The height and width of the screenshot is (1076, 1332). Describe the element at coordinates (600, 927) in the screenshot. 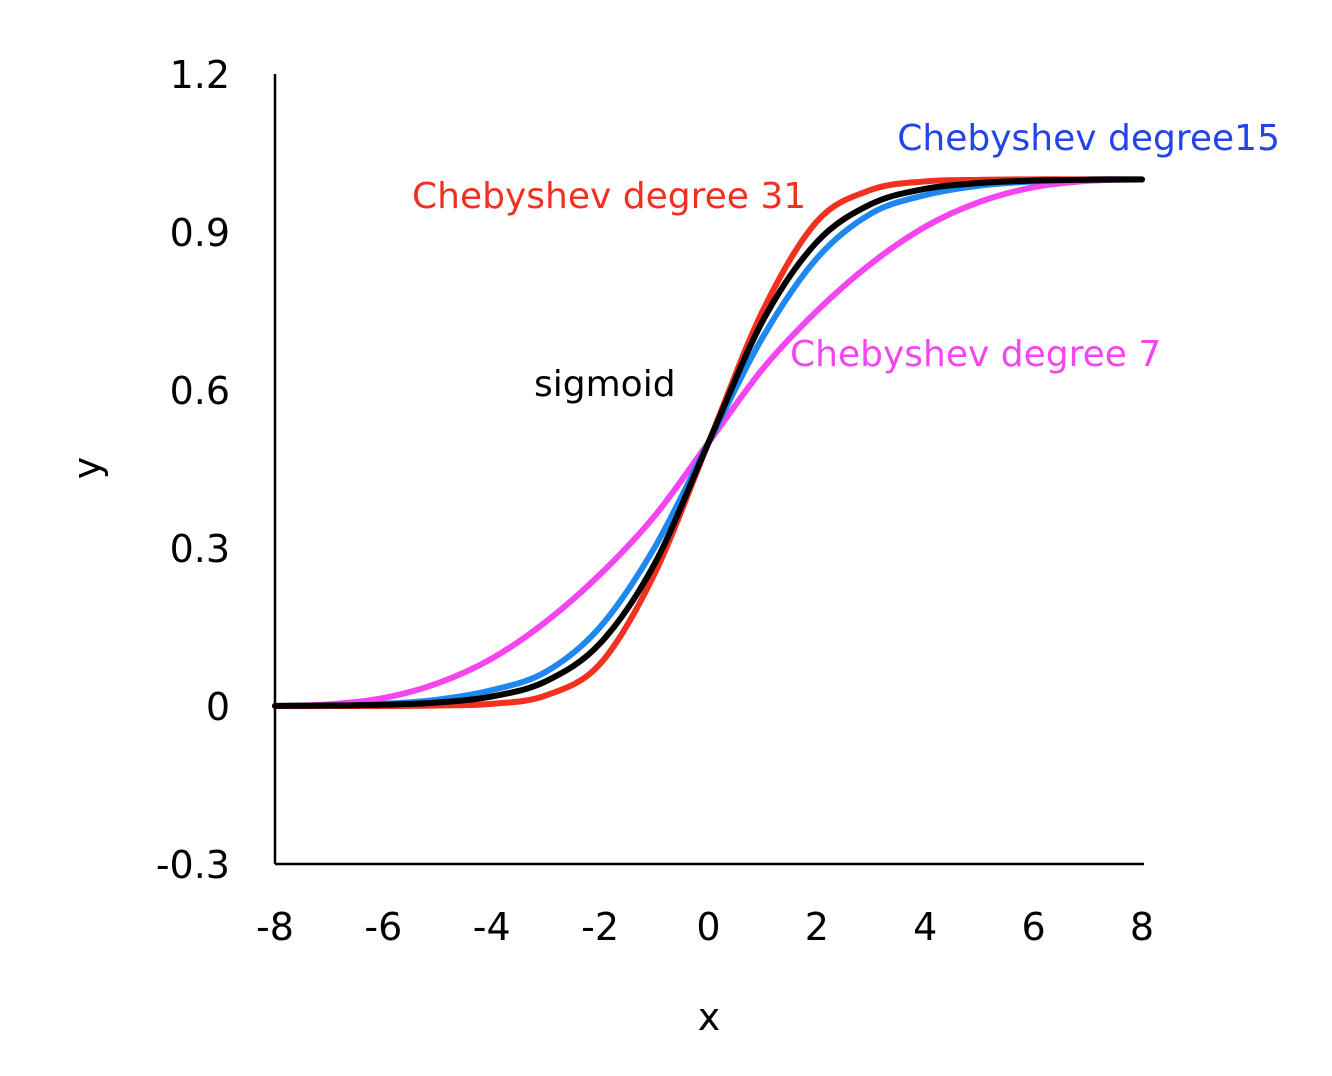

I see `x-tick-label: -2` at that location.